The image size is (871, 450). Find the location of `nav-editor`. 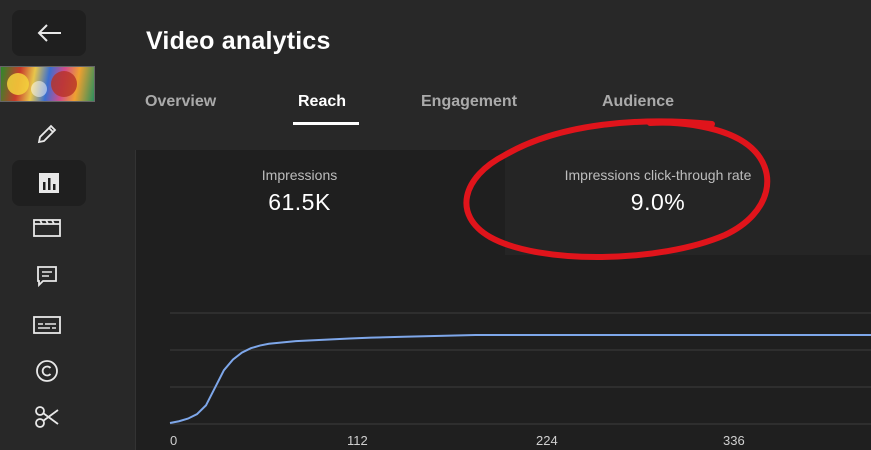

nav-editor is located at coordinates (47, 228).